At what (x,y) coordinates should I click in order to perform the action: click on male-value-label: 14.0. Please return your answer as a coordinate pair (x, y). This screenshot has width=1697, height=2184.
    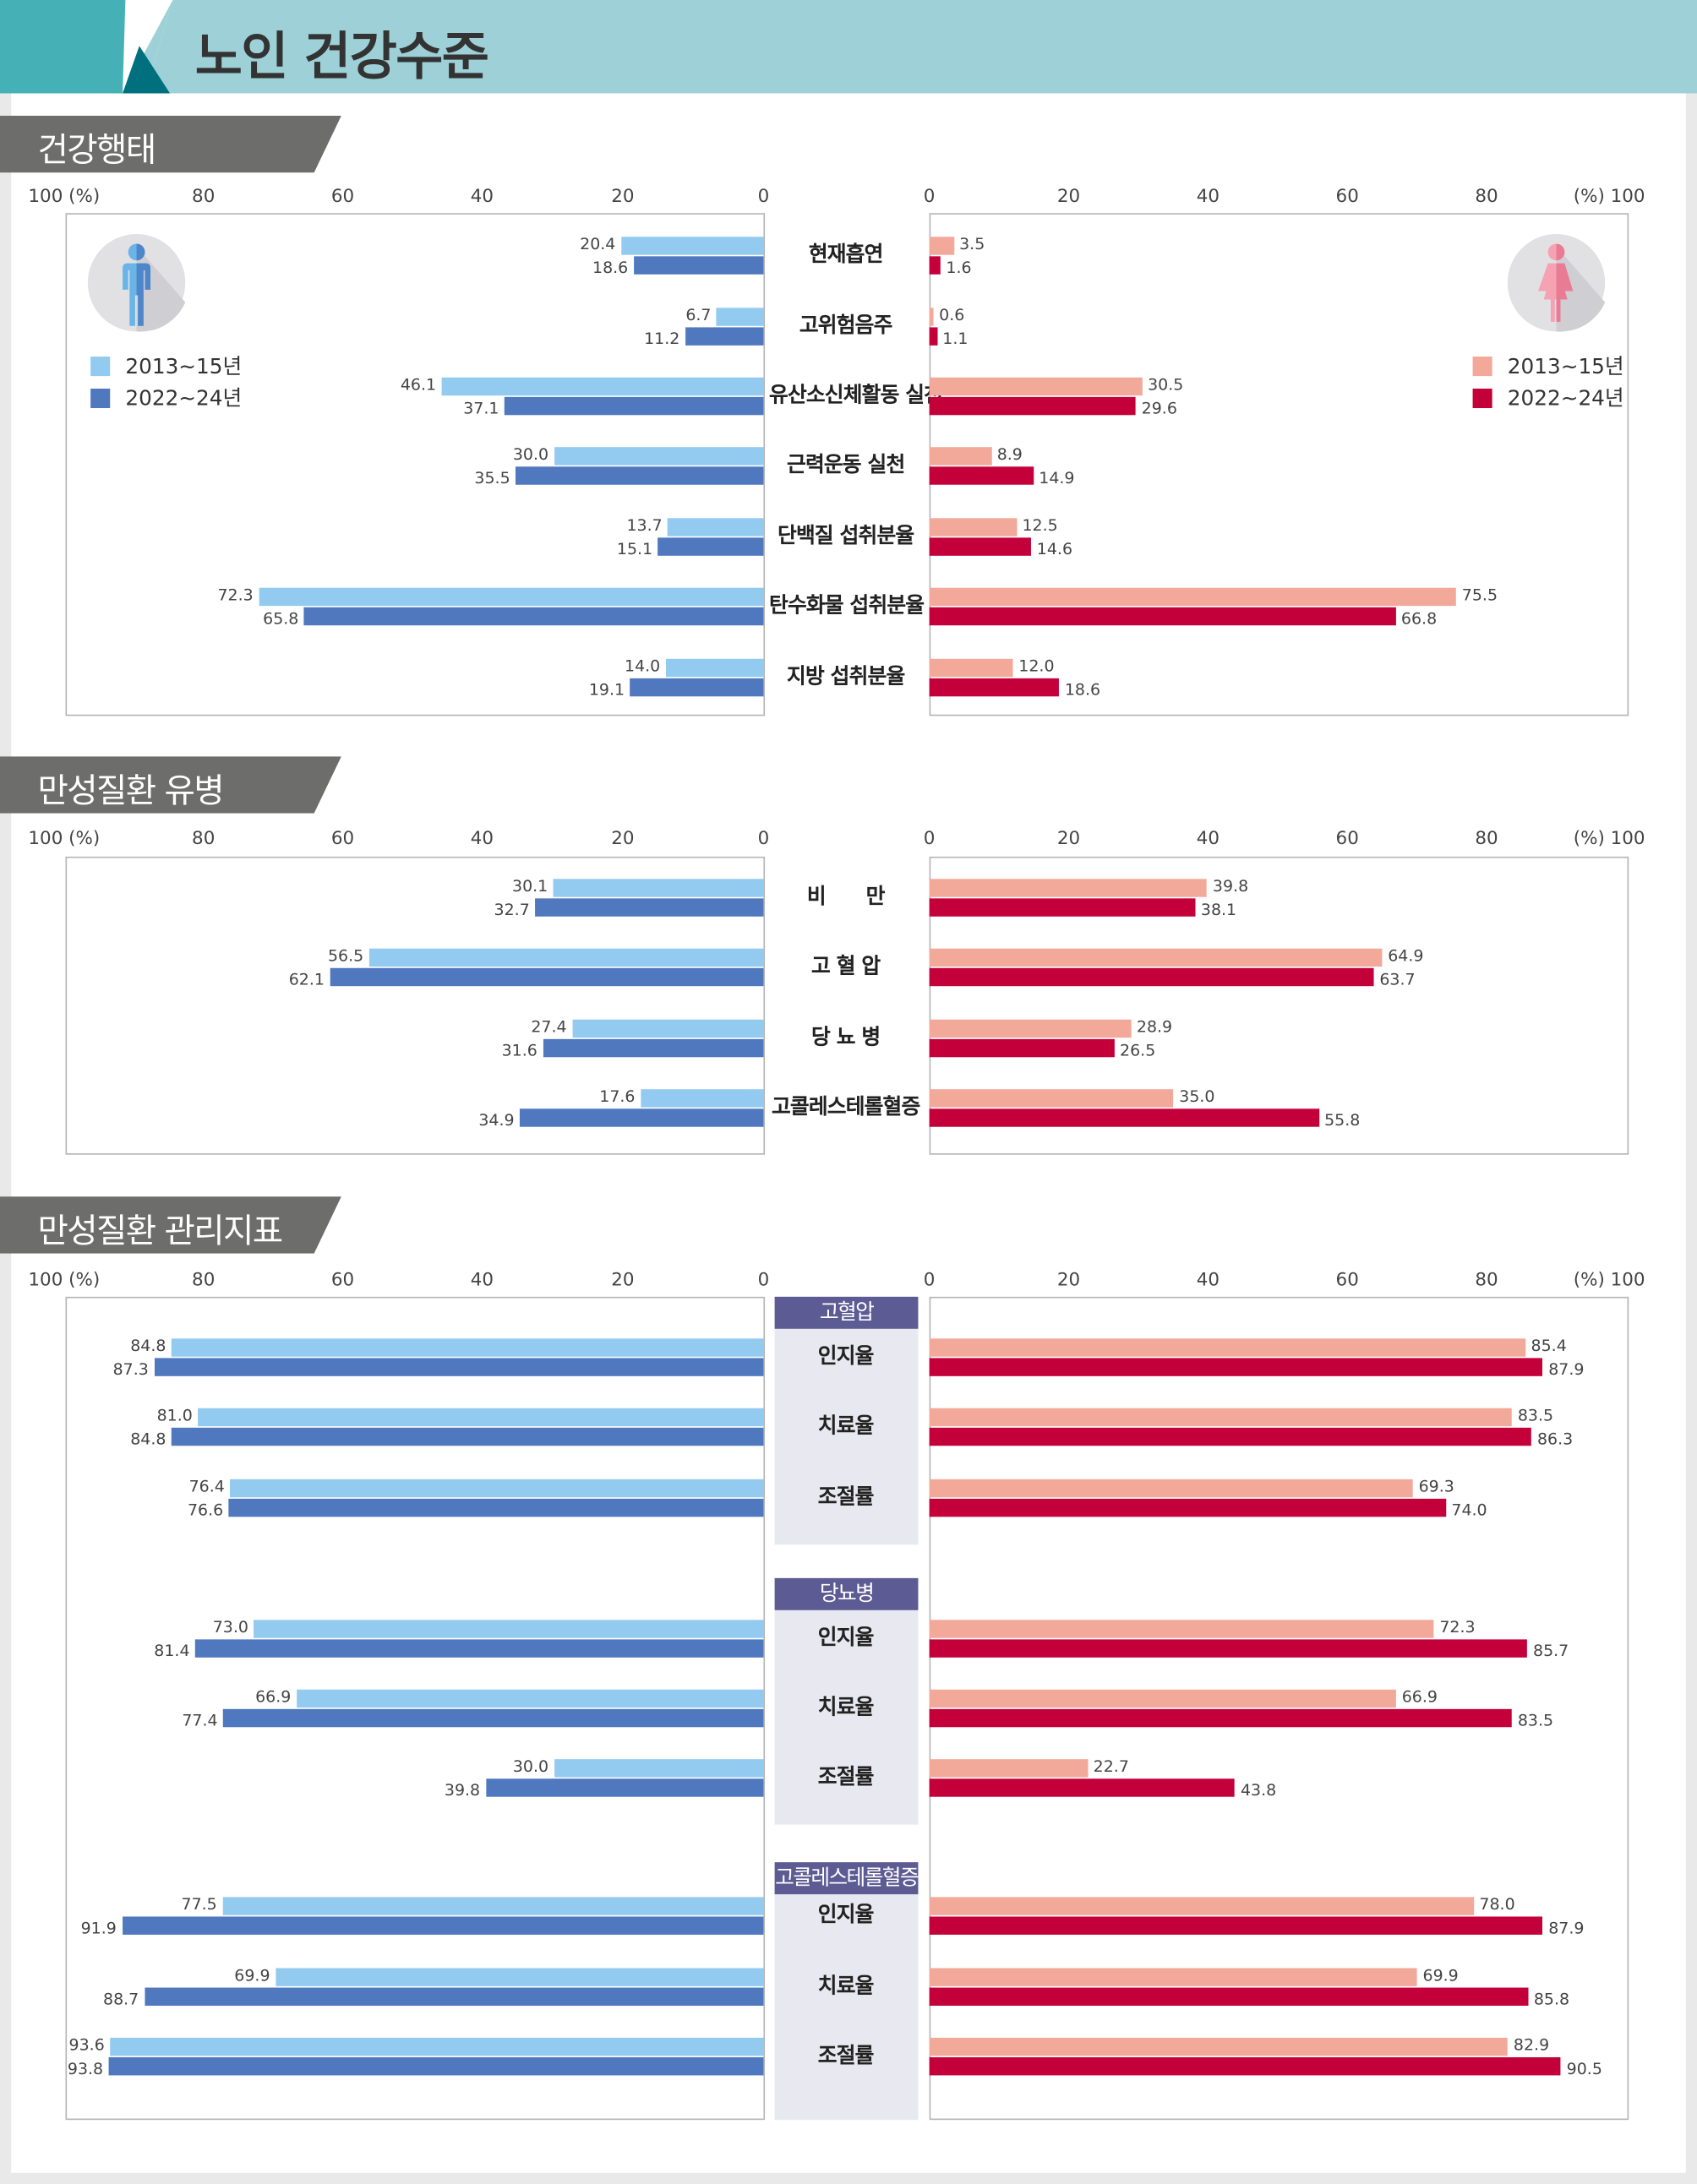
    Looking at the image, I should click on (643, 666).